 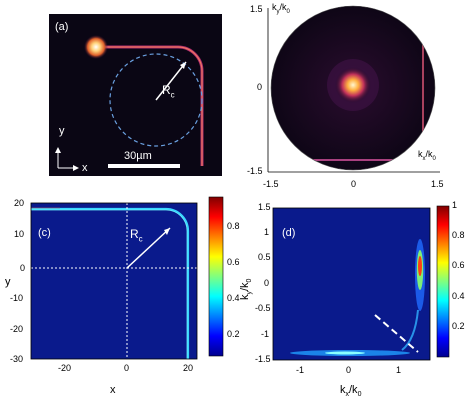 I want to click on panel-c-xlabel: x, so click(x=113, y=390).